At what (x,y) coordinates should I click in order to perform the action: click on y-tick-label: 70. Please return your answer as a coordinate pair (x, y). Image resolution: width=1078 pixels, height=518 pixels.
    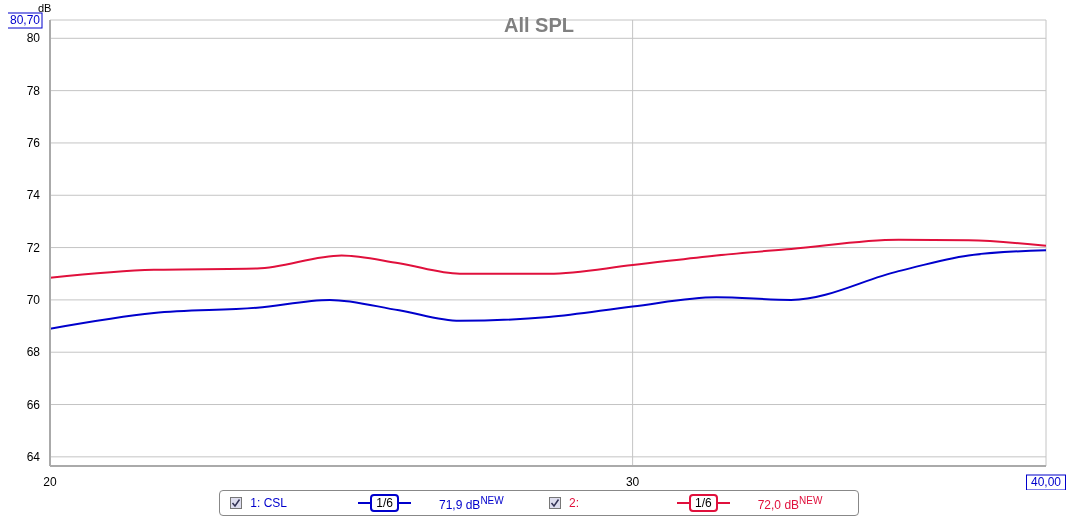
    Looking at the image, I should click on (33, 299).